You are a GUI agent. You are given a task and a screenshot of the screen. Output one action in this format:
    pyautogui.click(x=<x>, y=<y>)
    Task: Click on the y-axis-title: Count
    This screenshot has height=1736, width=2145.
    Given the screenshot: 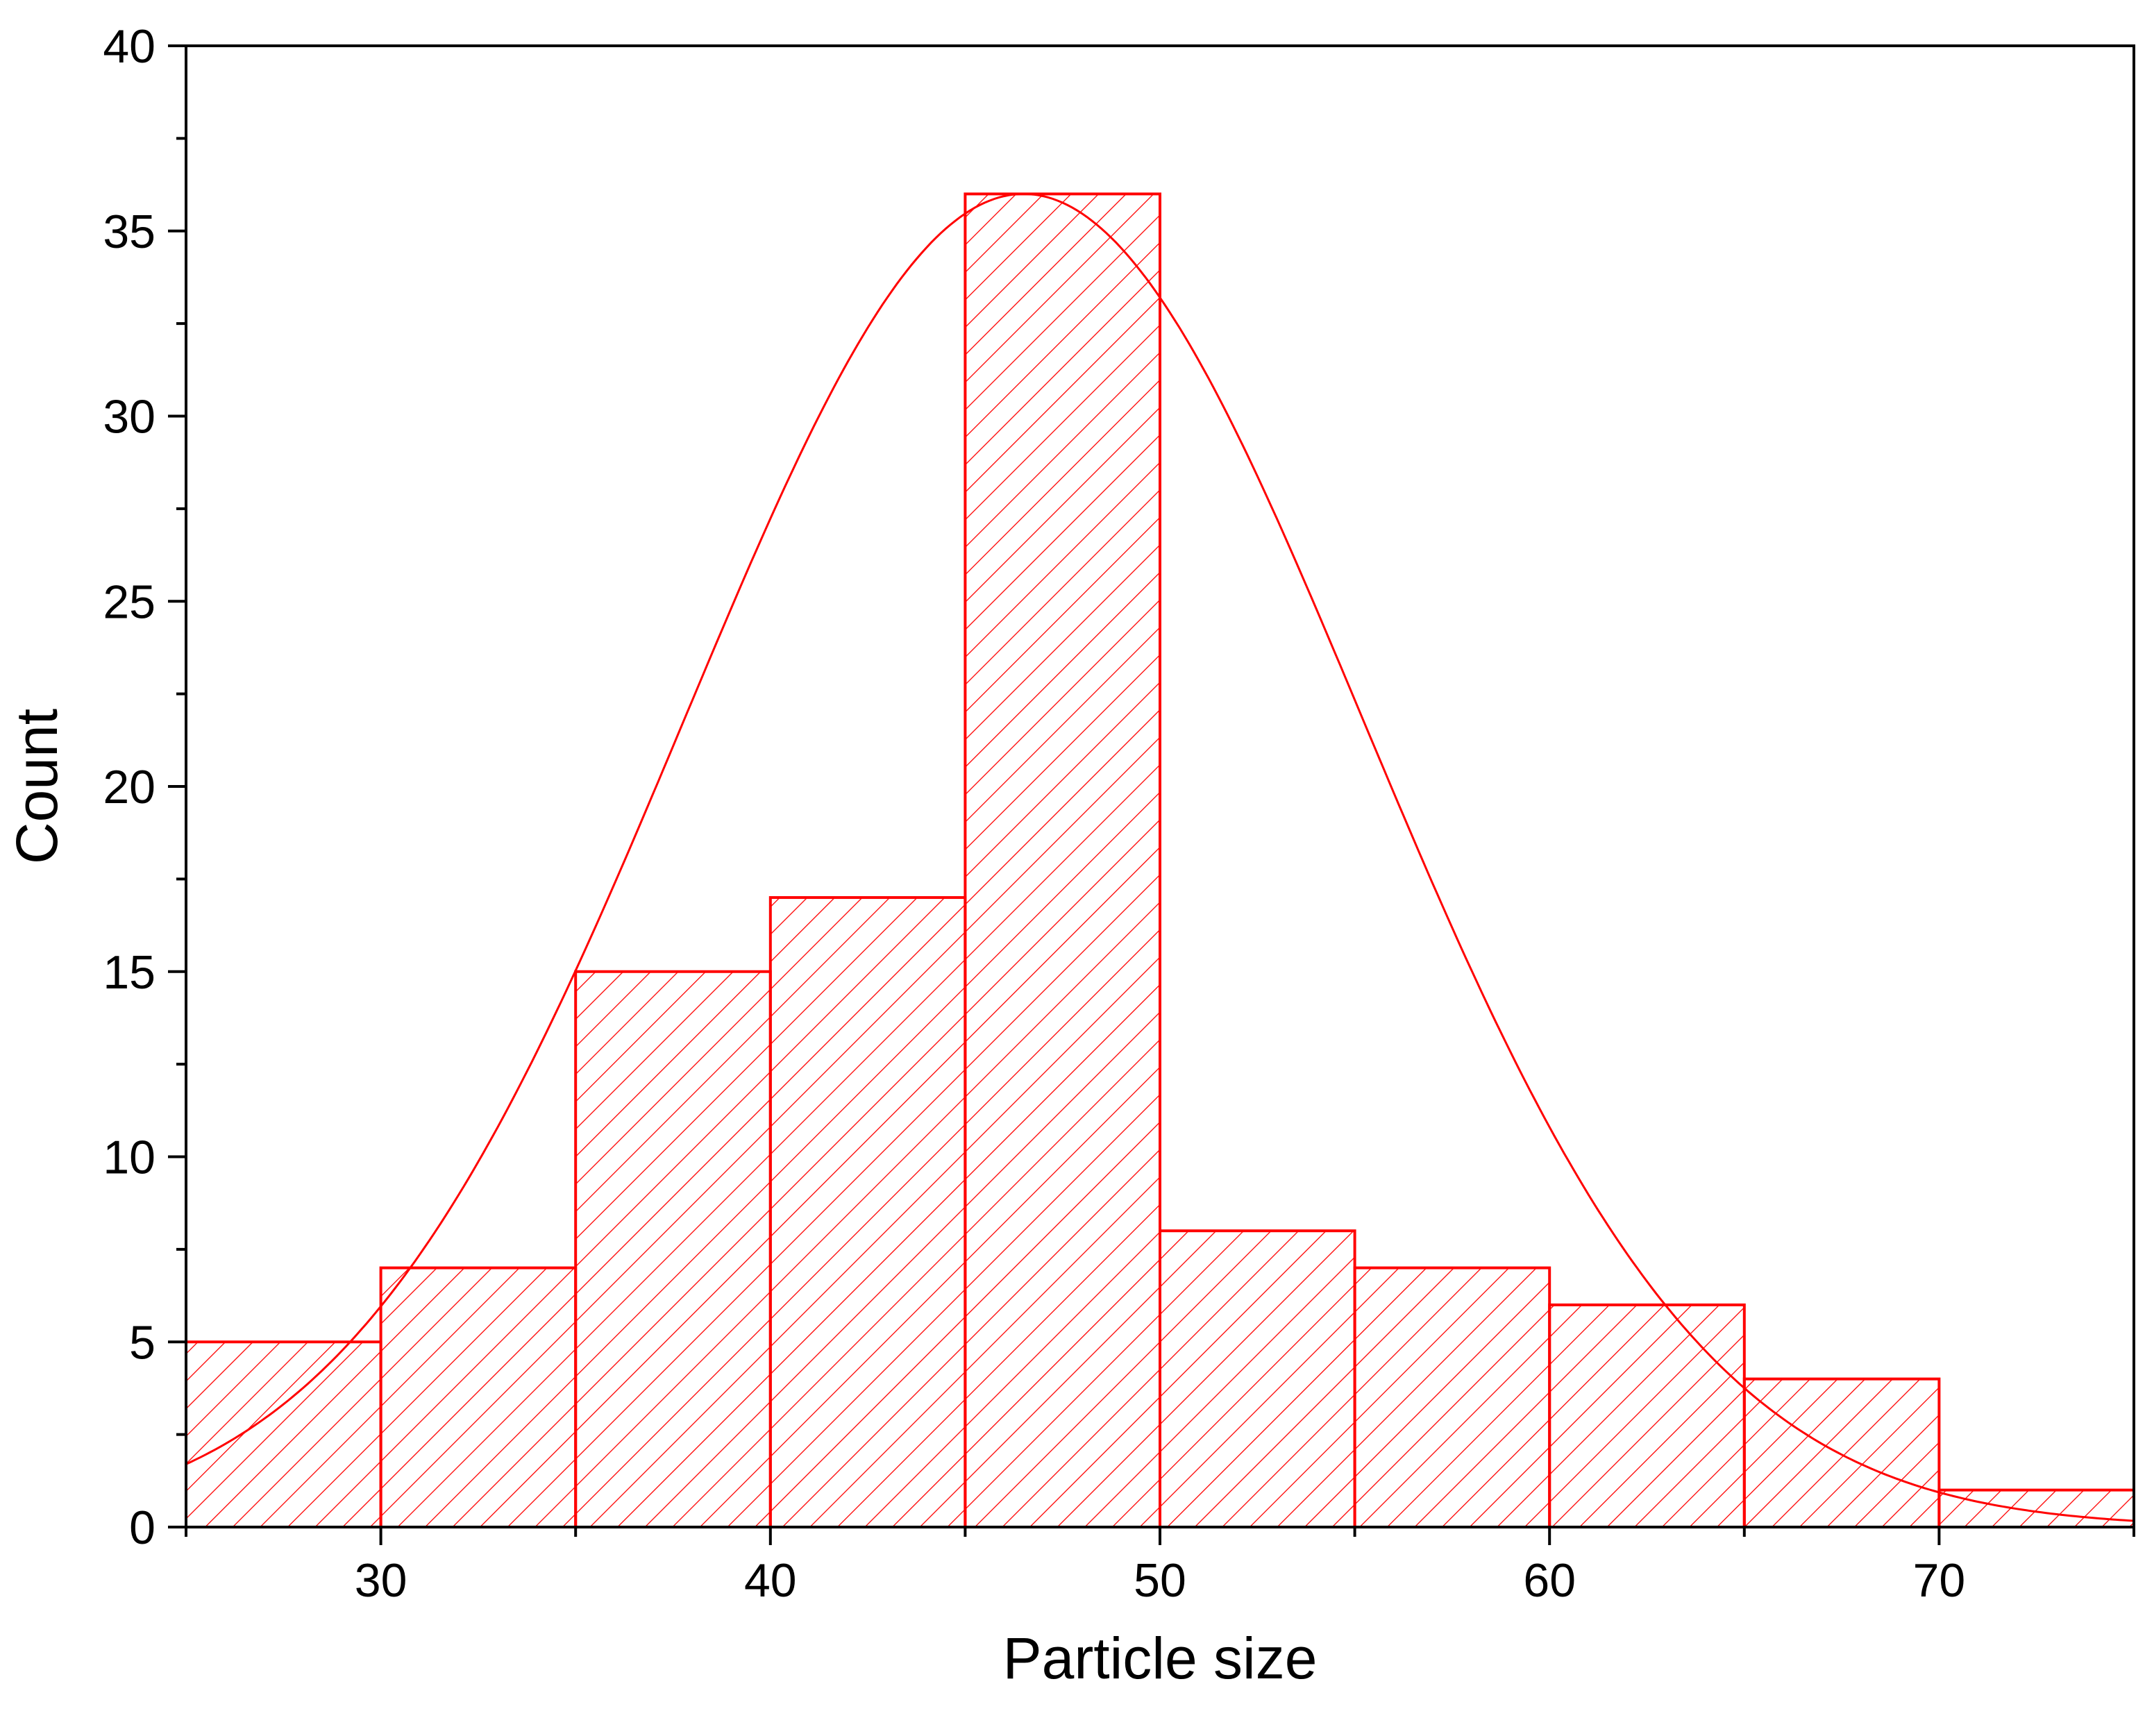 What is the action you would take?
    pyautogui.click(x=36, y=786)
    